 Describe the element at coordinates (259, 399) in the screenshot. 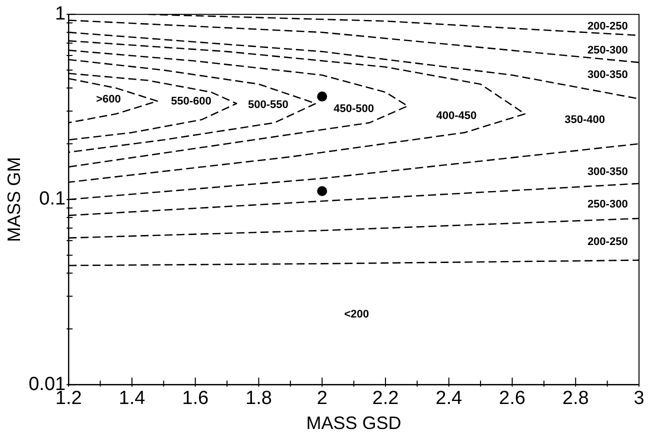

I see `x-tick-label: 1.8` at that location.